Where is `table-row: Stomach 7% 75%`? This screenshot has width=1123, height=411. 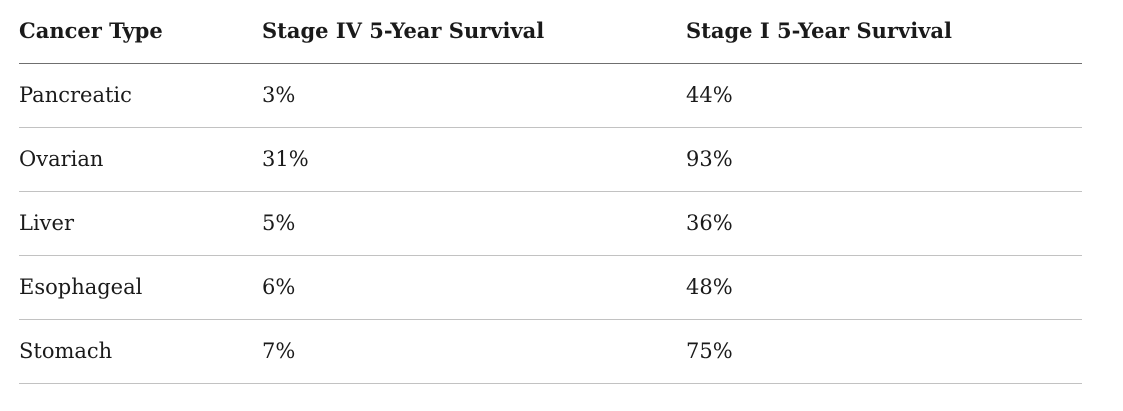
table-row: Stomach 7% 75% is located at coordinates (550, 351).